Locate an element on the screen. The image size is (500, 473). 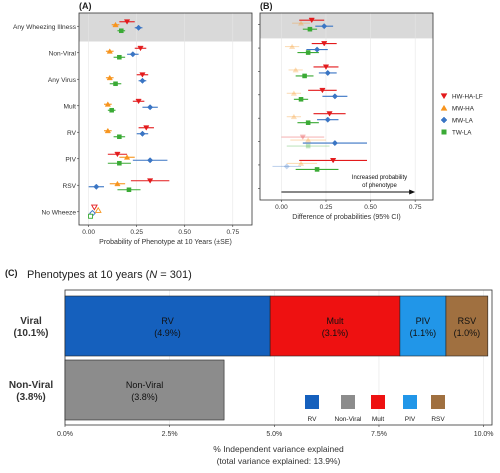
legend-label: RV is located at coordinates (313, 419).